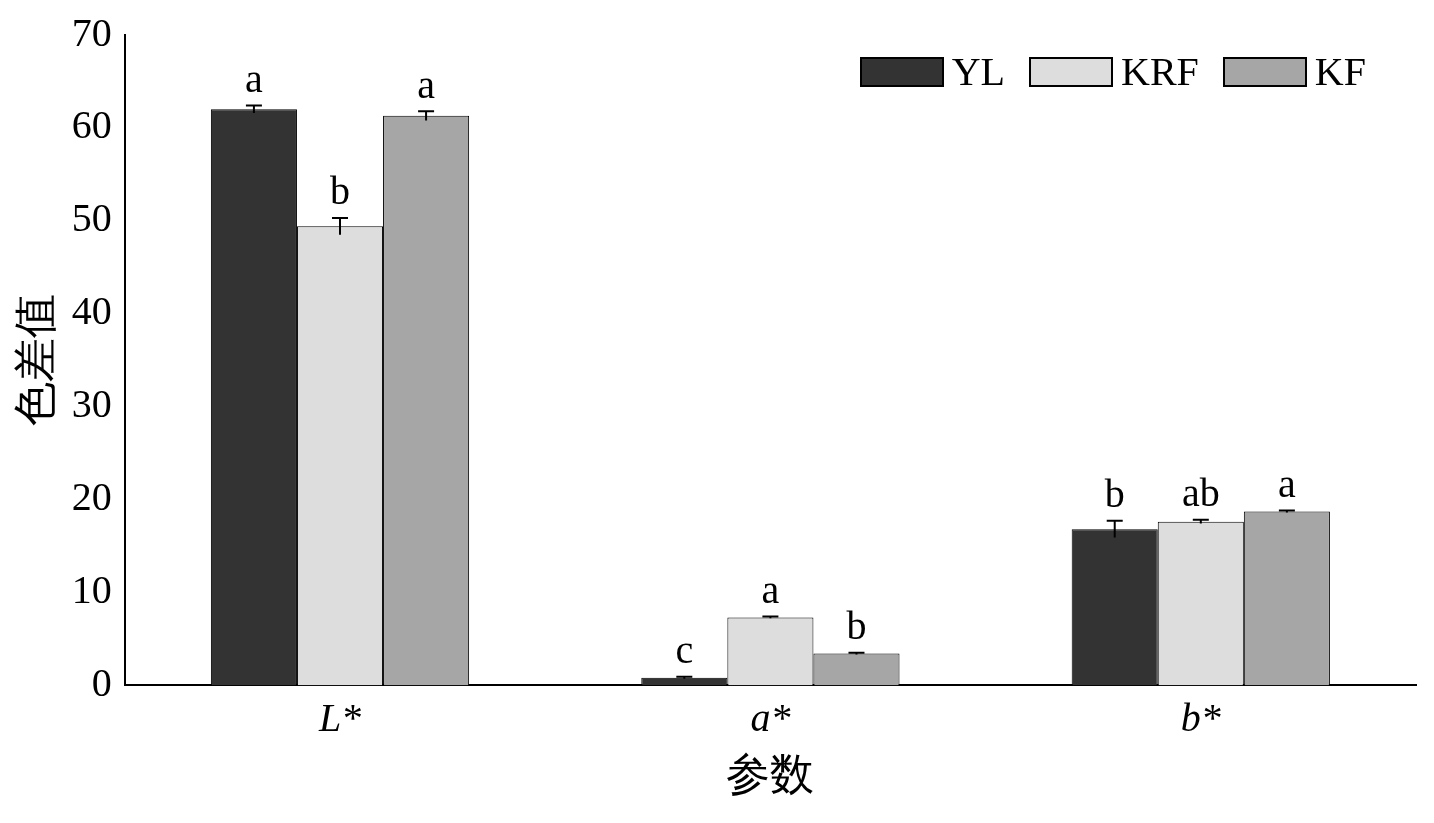  Describe the element at coordinates (91, 218) in the screenshot. I see `y-tick-label: 50` at that location.